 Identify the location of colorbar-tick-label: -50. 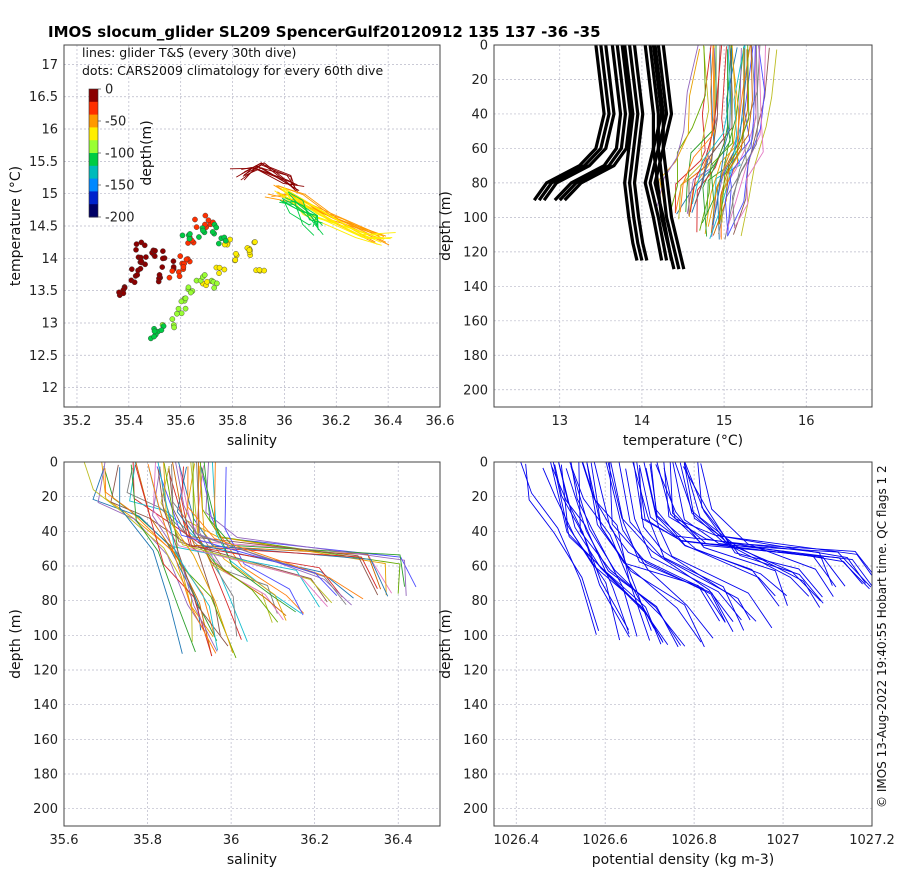
(115, 122).